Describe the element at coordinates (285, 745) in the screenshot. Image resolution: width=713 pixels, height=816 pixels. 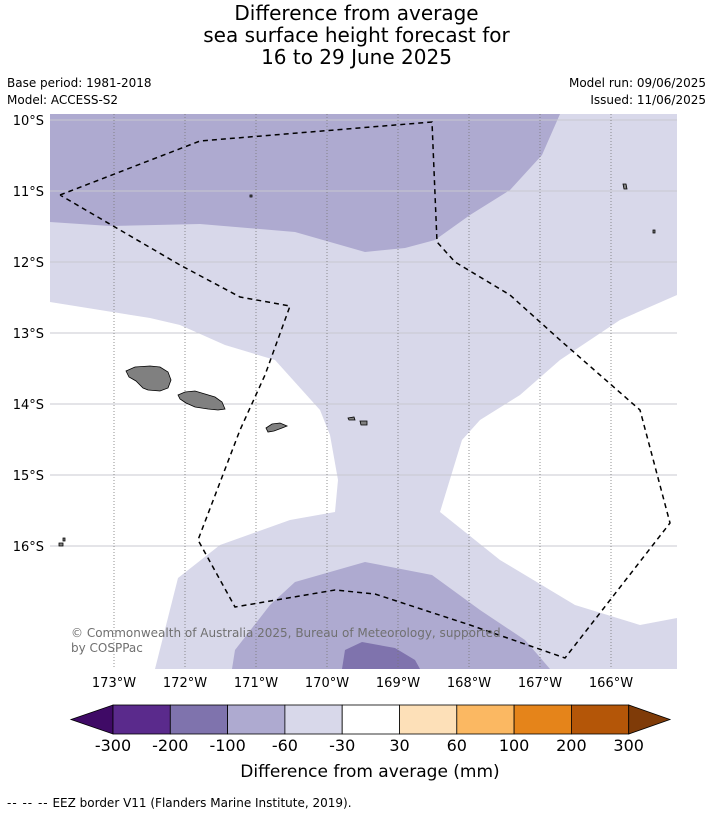
I see `colorbar-tick-label: -60` at that location.